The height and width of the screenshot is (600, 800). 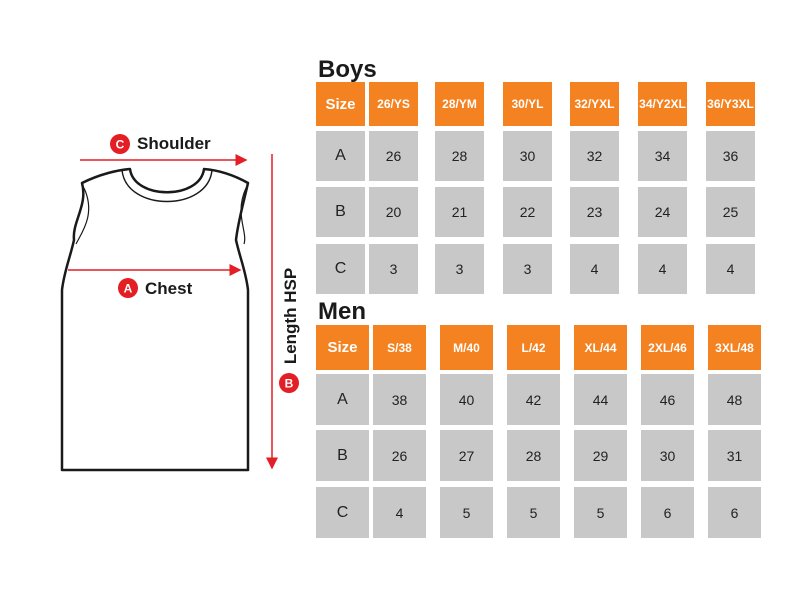 What do you see at coordinates (393, 104) in the screenshot?
I see `size-column-header: 26/YS` at bounding box center [393, 104].